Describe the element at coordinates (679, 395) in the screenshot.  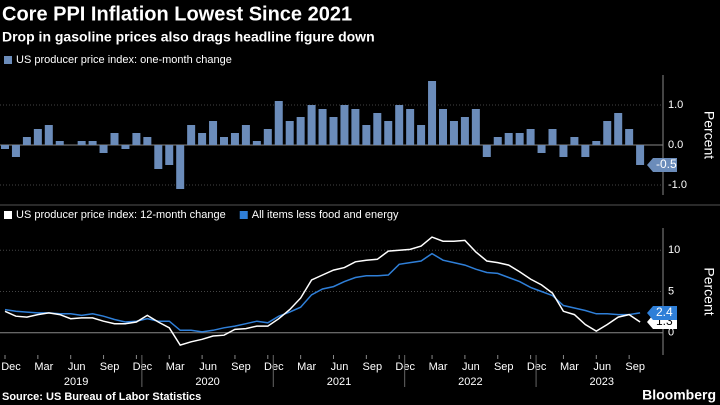
I see `brand: Bloomberg` at that location.